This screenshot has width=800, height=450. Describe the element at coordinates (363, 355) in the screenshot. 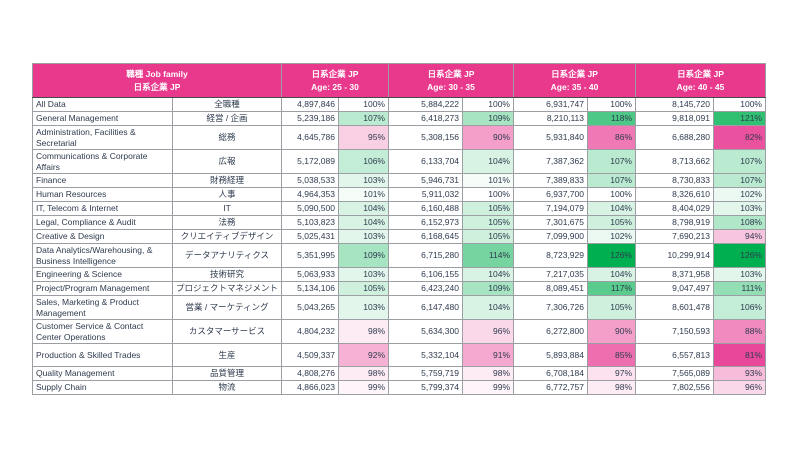

I see `salary-index-pct: 92%` at that location.